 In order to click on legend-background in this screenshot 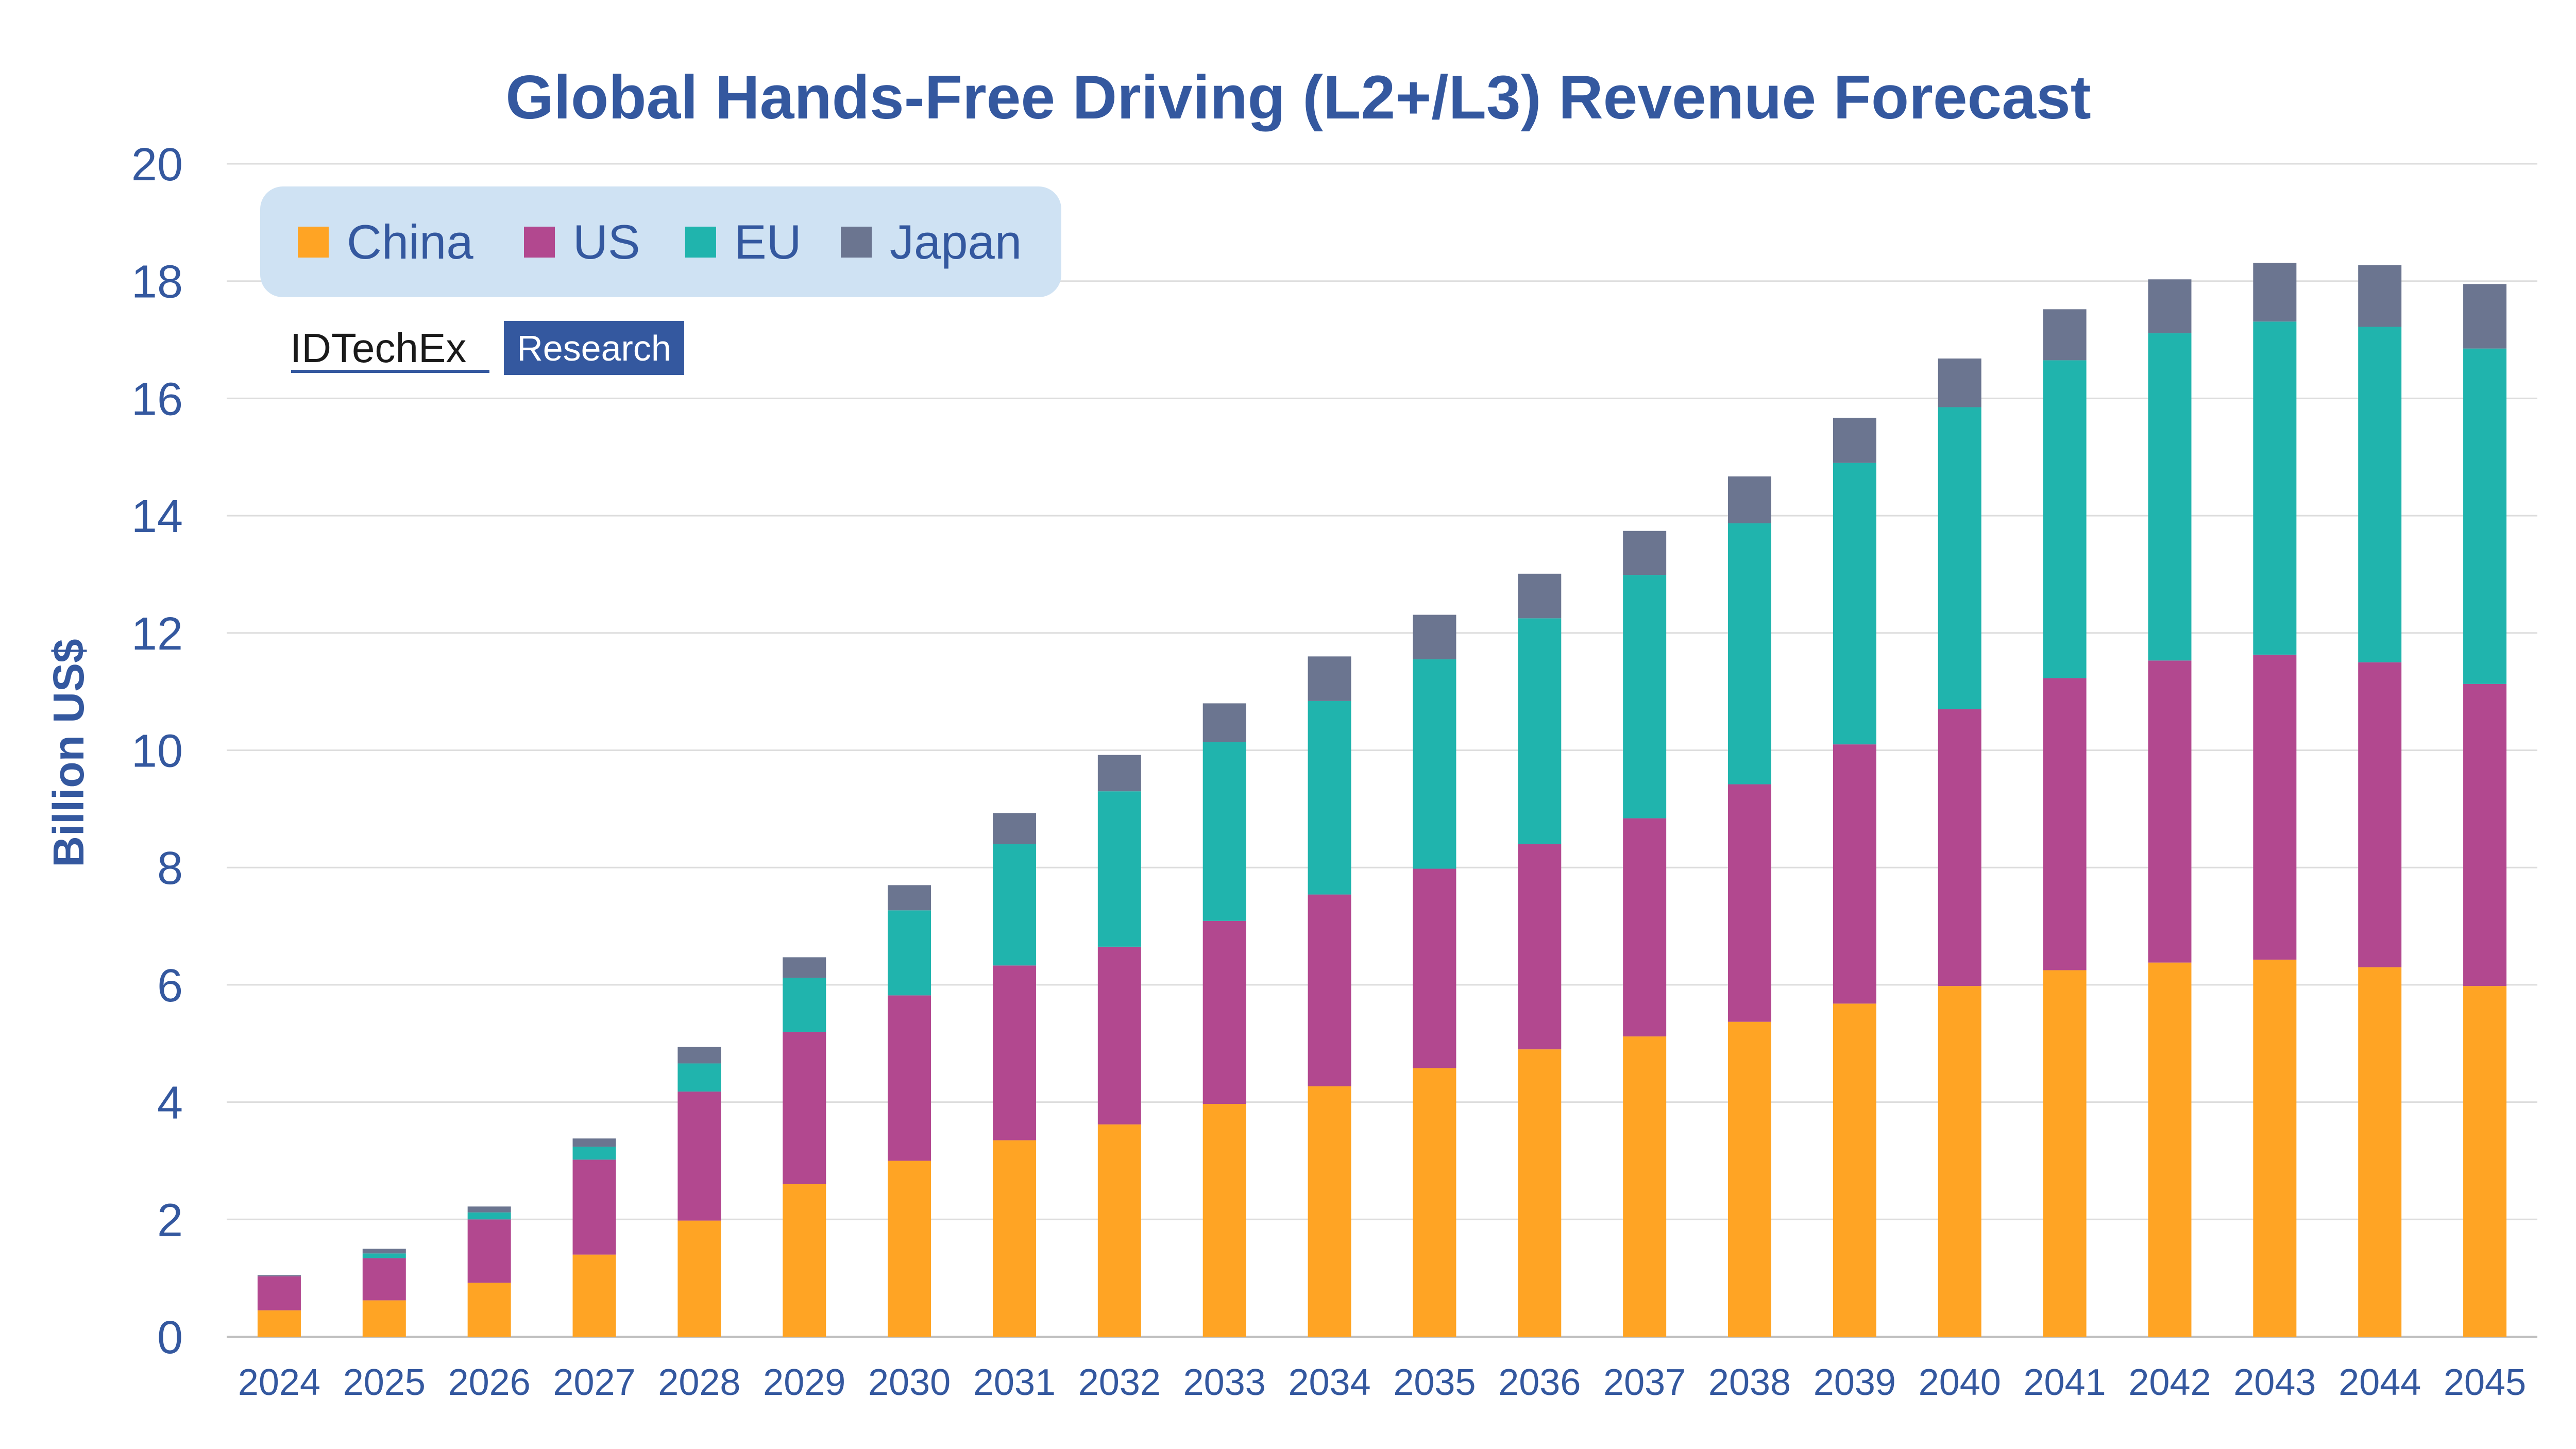, I will do `click(660, 241)`.